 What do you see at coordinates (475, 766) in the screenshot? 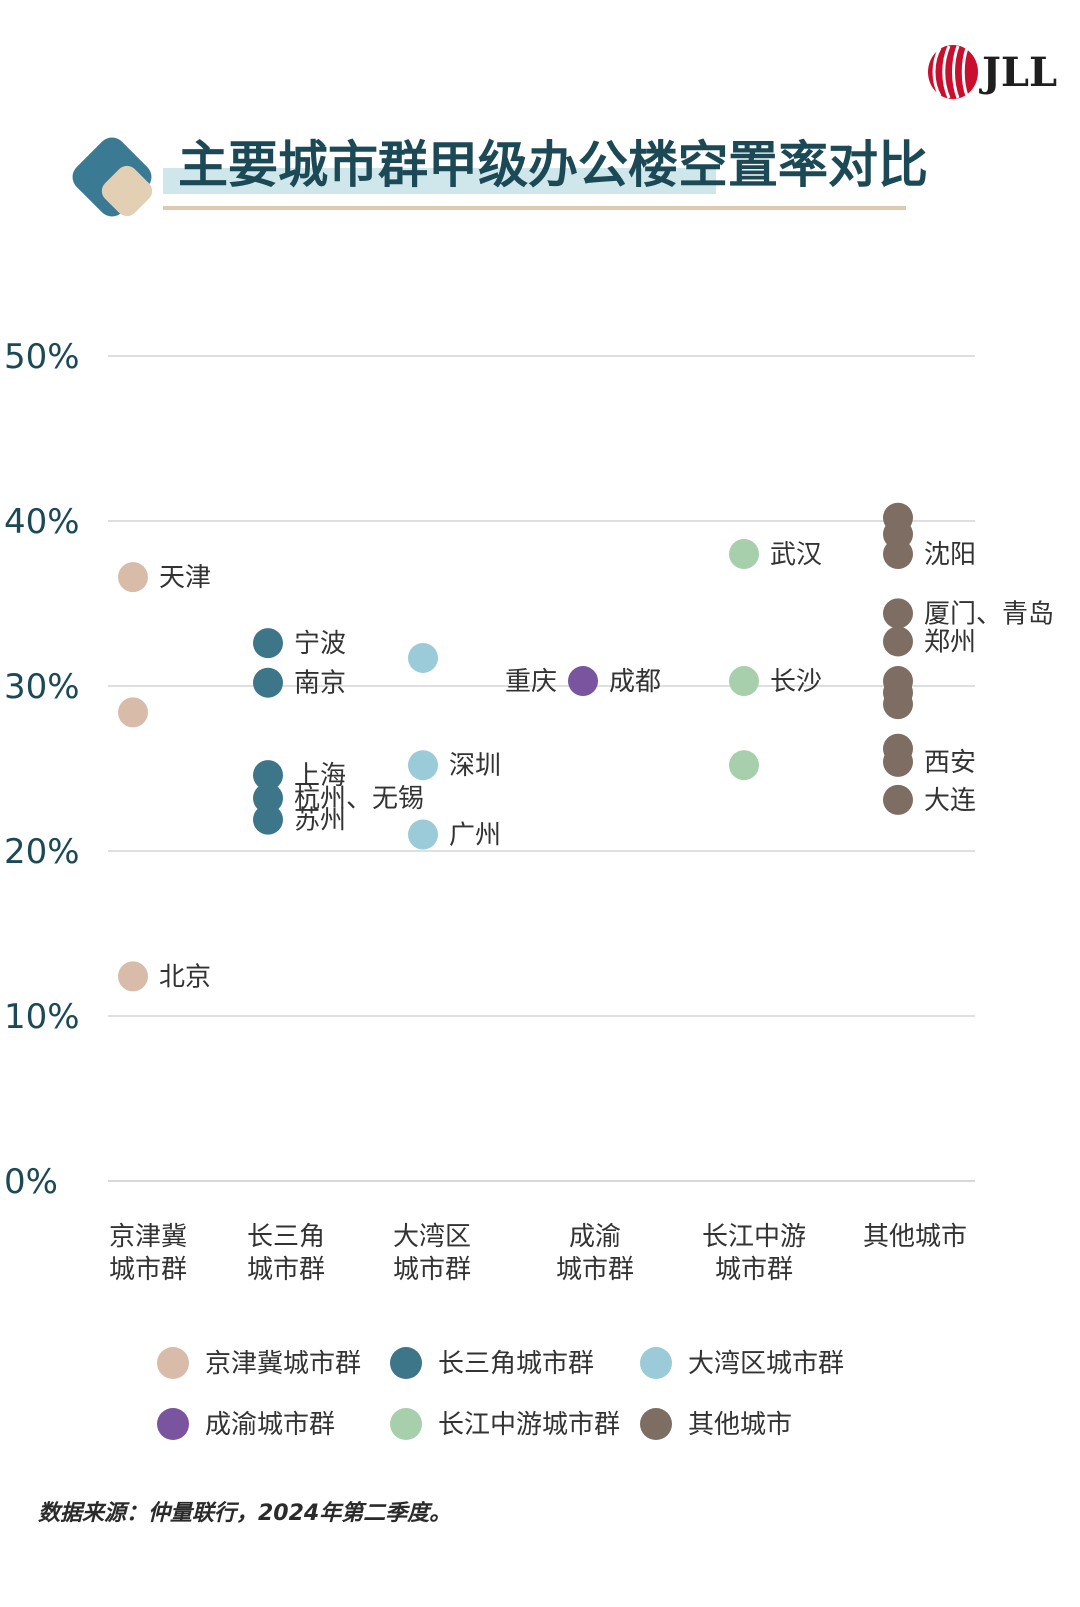
I see `point-label: 深圳` at bounding box center [475, 766].